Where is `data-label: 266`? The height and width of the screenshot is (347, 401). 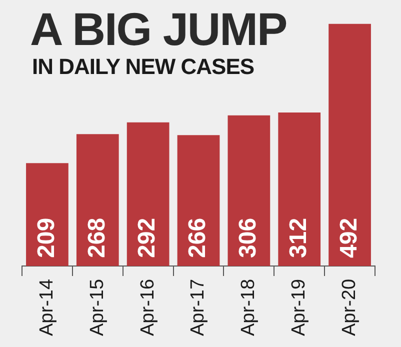
data-label: 266 is located at coordinates (198, 238).